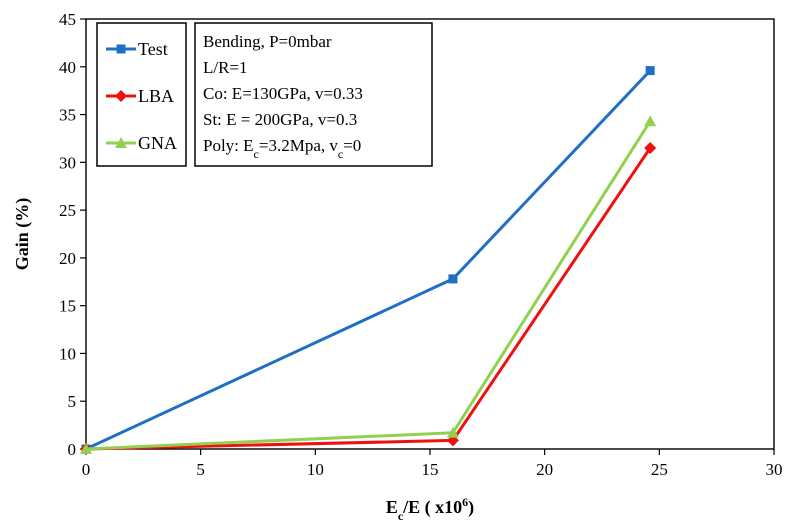 Image resolution: width=787 pixels, height=522 pixels. What do you see at coordinates (298, 145) in the screenshot?
I see `annotation-text: =3.2Mpa, v` at bounding box center [298, 145].